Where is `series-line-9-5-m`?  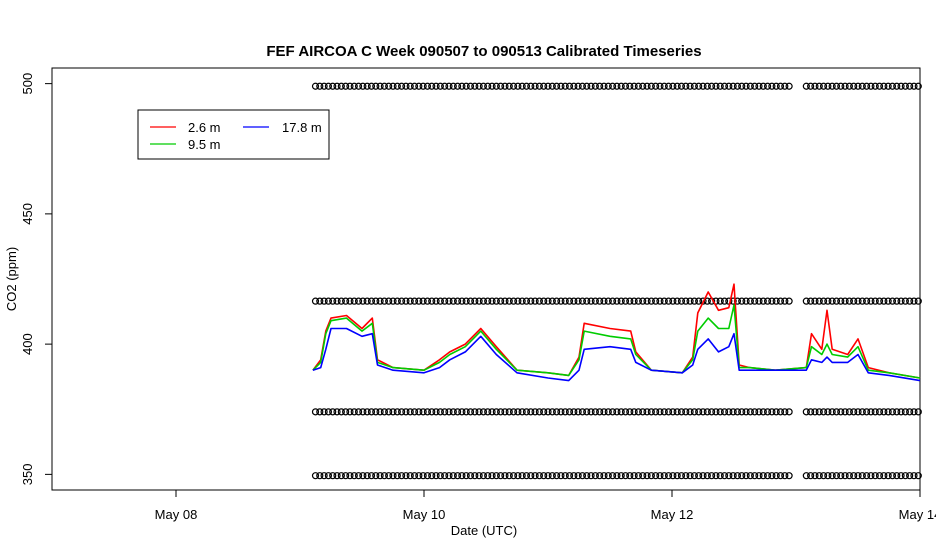 series-line-9-5-m is located at coordinates (616, 341).